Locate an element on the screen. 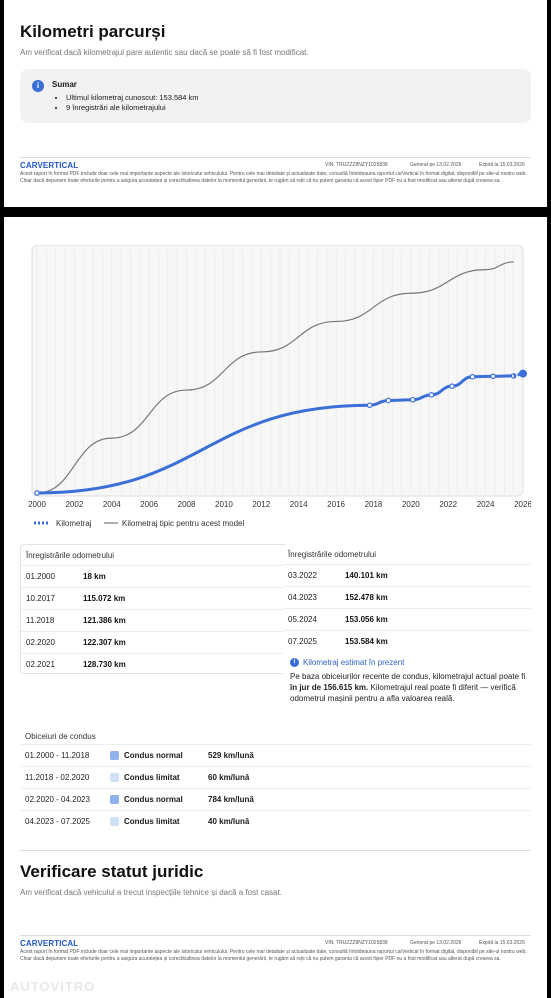  estimated-point is located at coordinates (523, 373).